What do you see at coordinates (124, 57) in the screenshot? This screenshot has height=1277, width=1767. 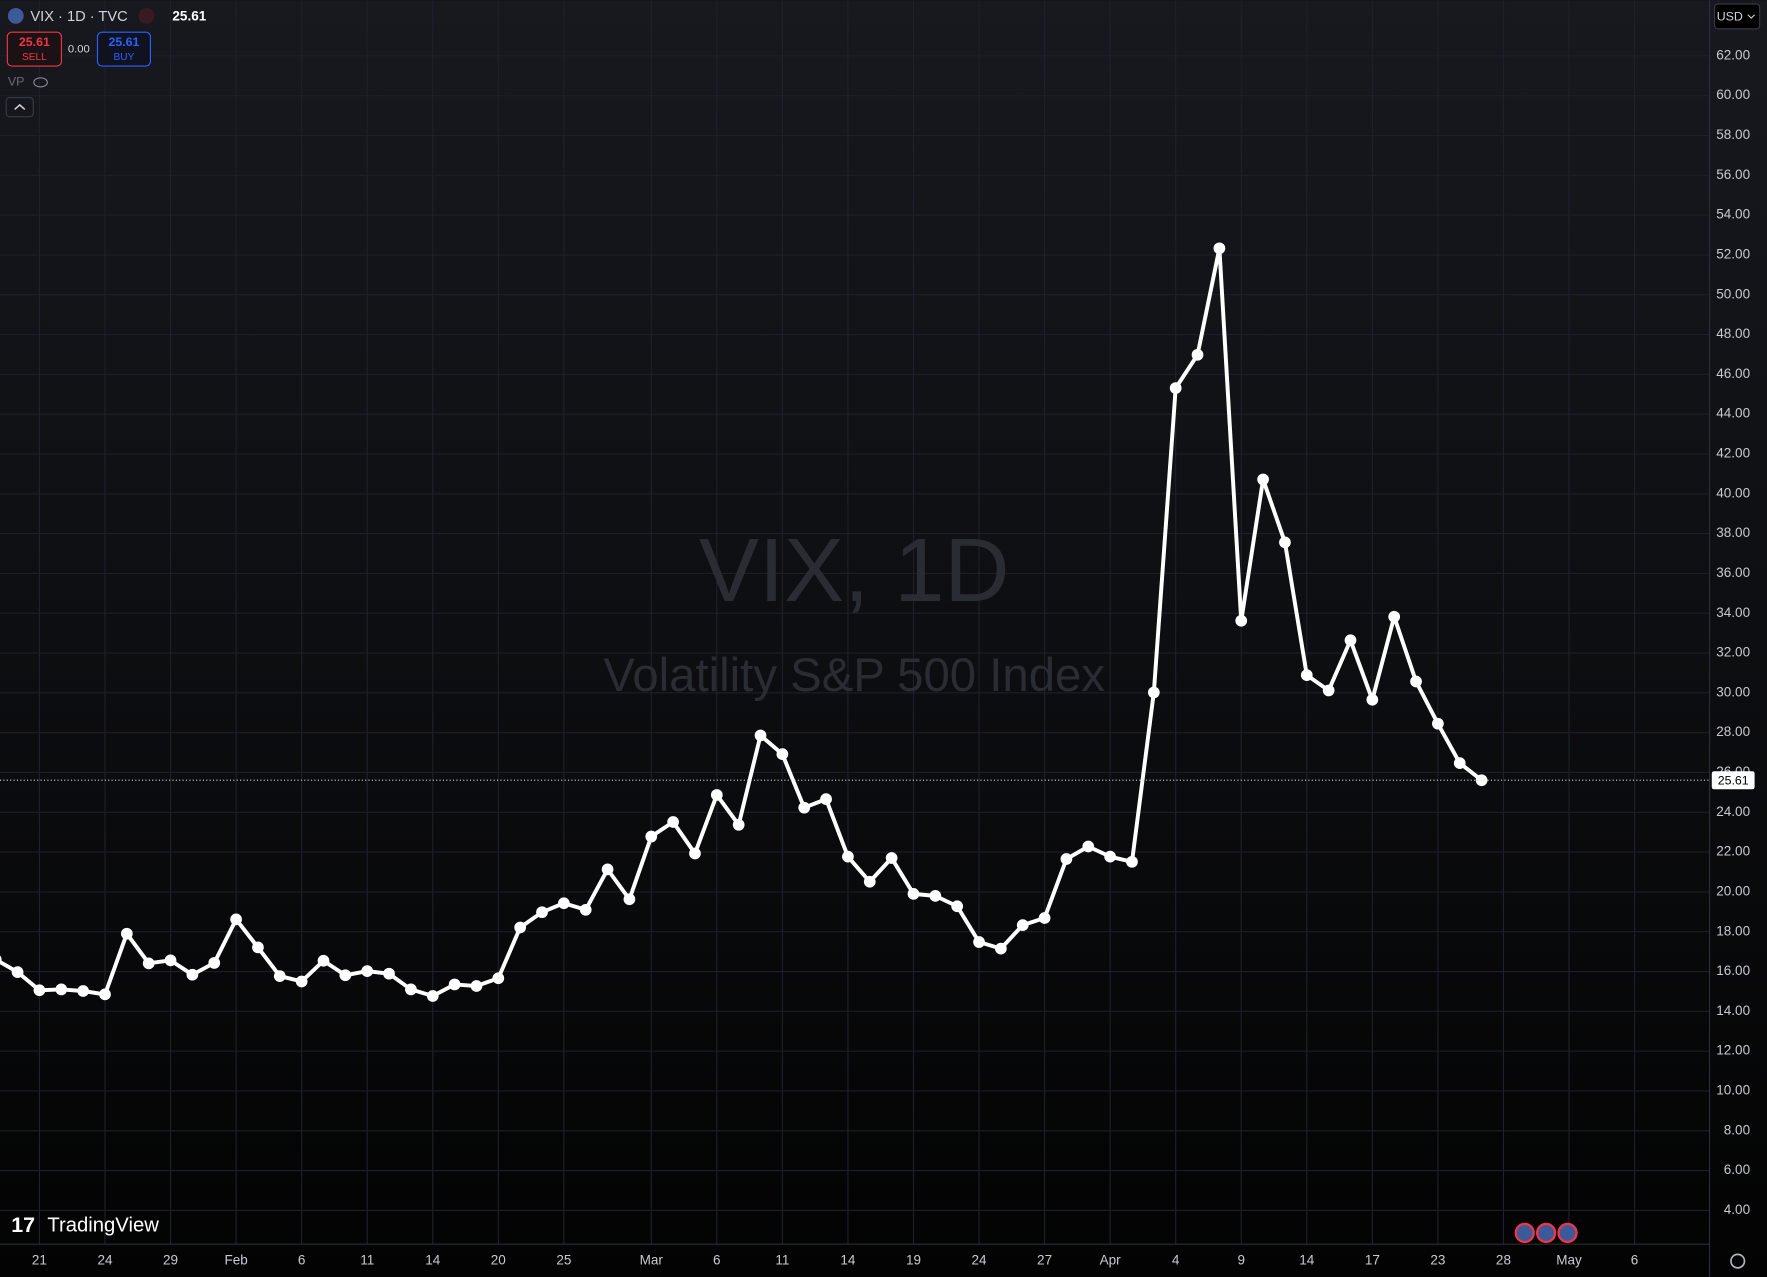 I see `buy-label: BUY` at bounding box center [124, 57].